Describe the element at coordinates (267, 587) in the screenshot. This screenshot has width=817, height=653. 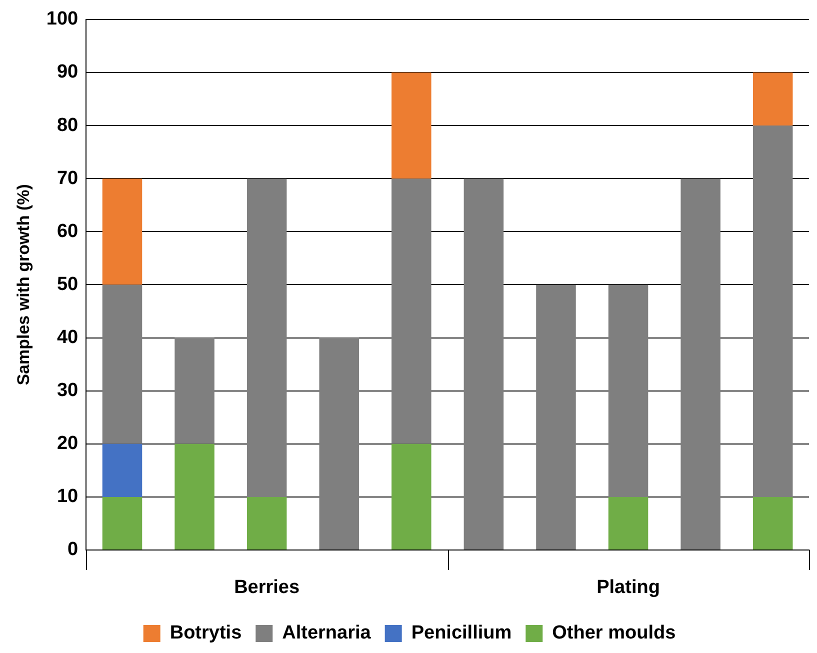
I see `text: Berries` at that location.